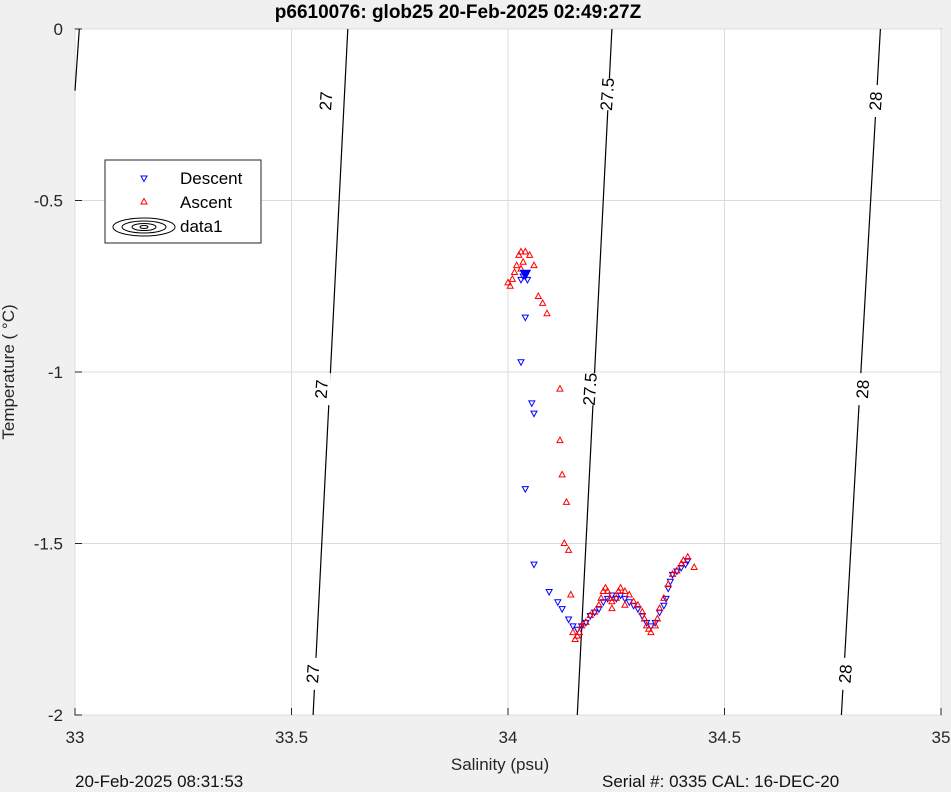 The height and width of the screenshot is (792, 951). Describe the element at coordinates (211, 178) in the screenshot. I see `legend-entry-label: Descent` at that location.